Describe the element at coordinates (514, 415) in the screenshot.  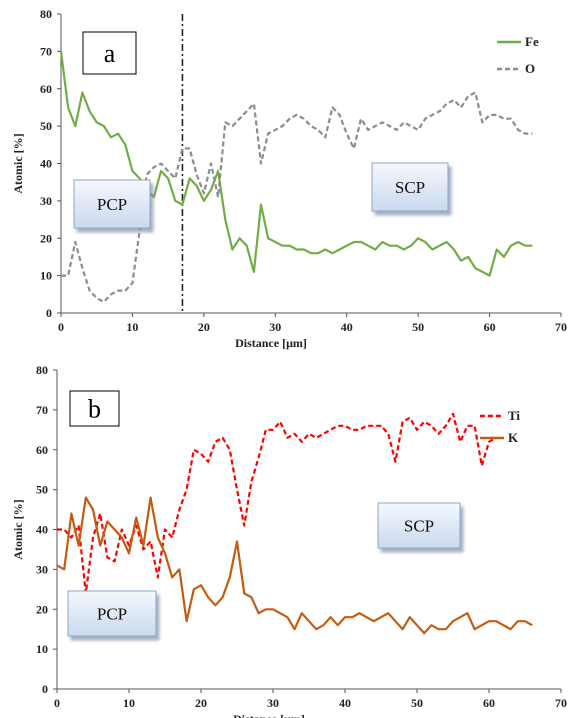
I see `legend-label-ti: Ti` at that location.